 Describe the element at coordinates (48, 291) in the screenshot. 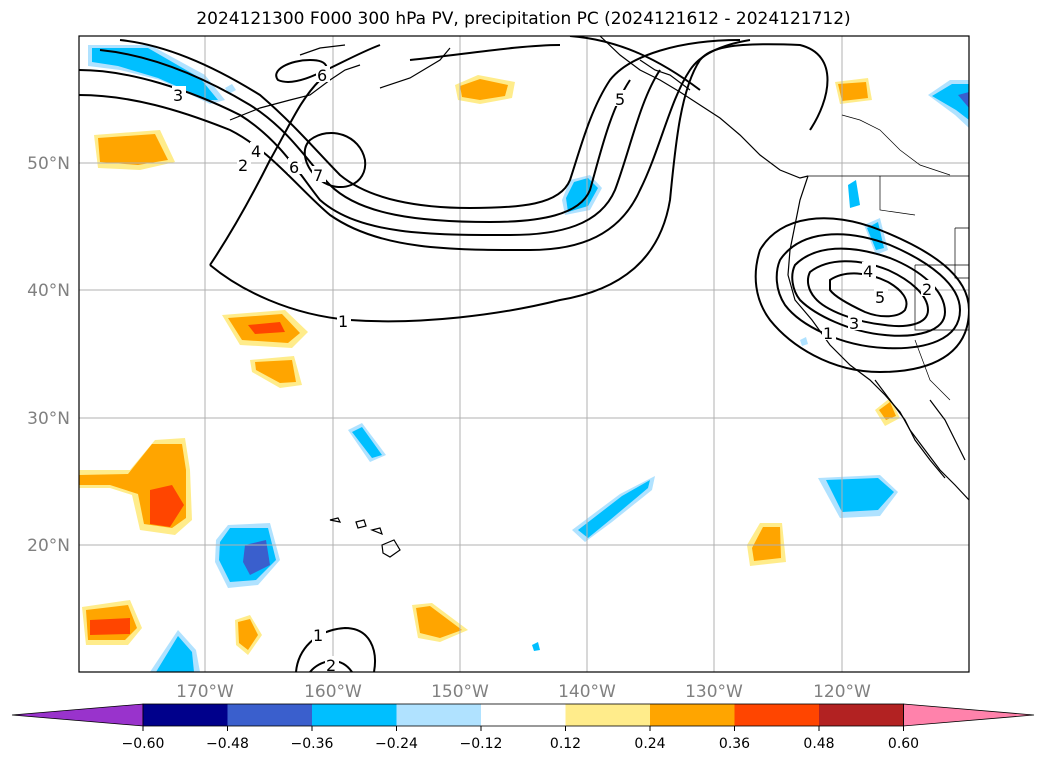

I see `lat-label: 40°N` at that location.